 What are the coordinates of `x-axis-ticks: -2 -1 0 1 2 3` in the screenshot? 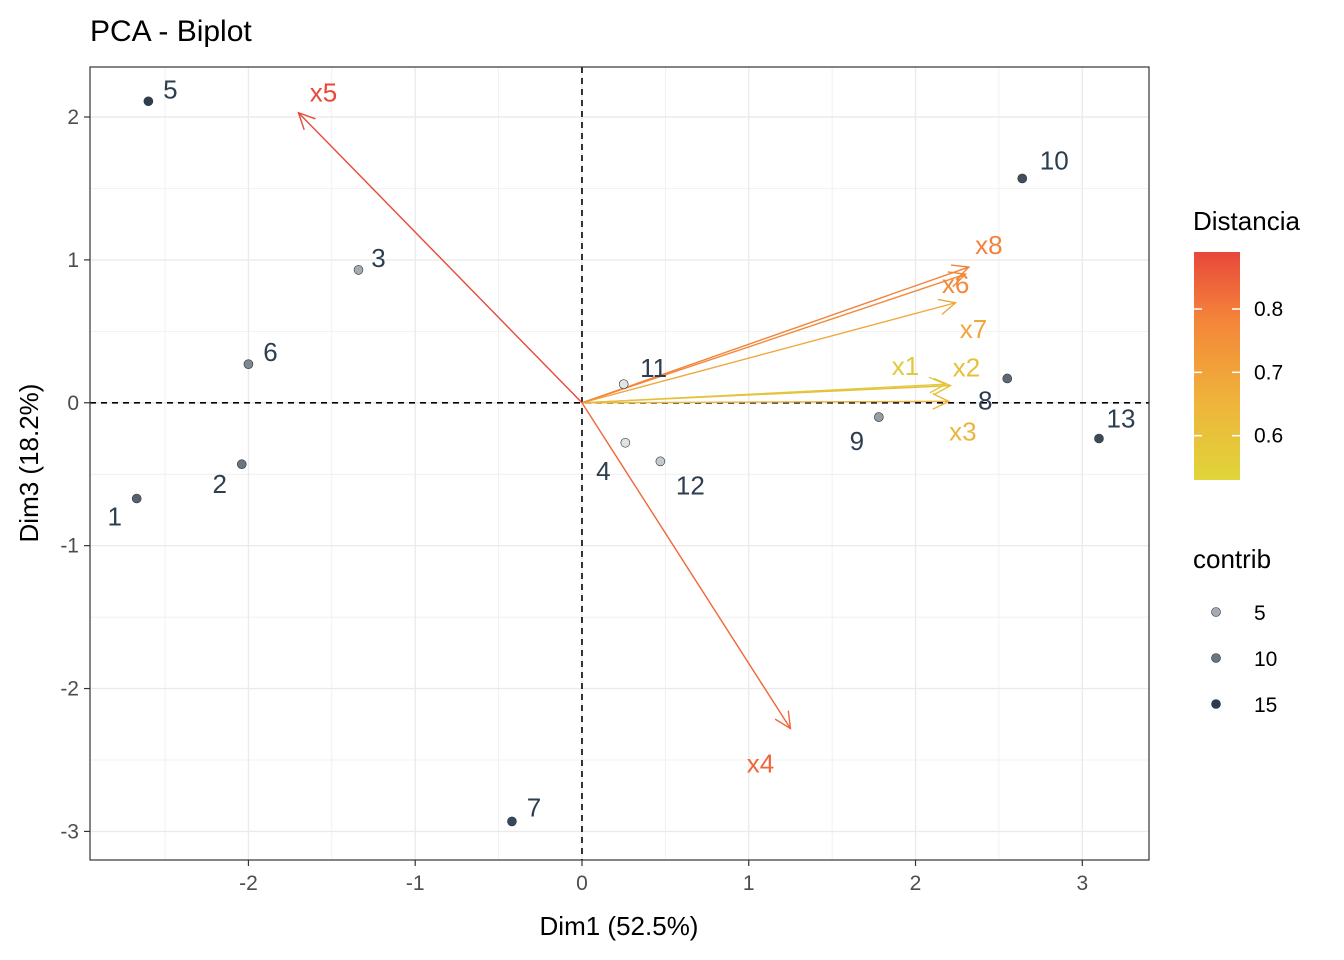 It's located at (663, 877).